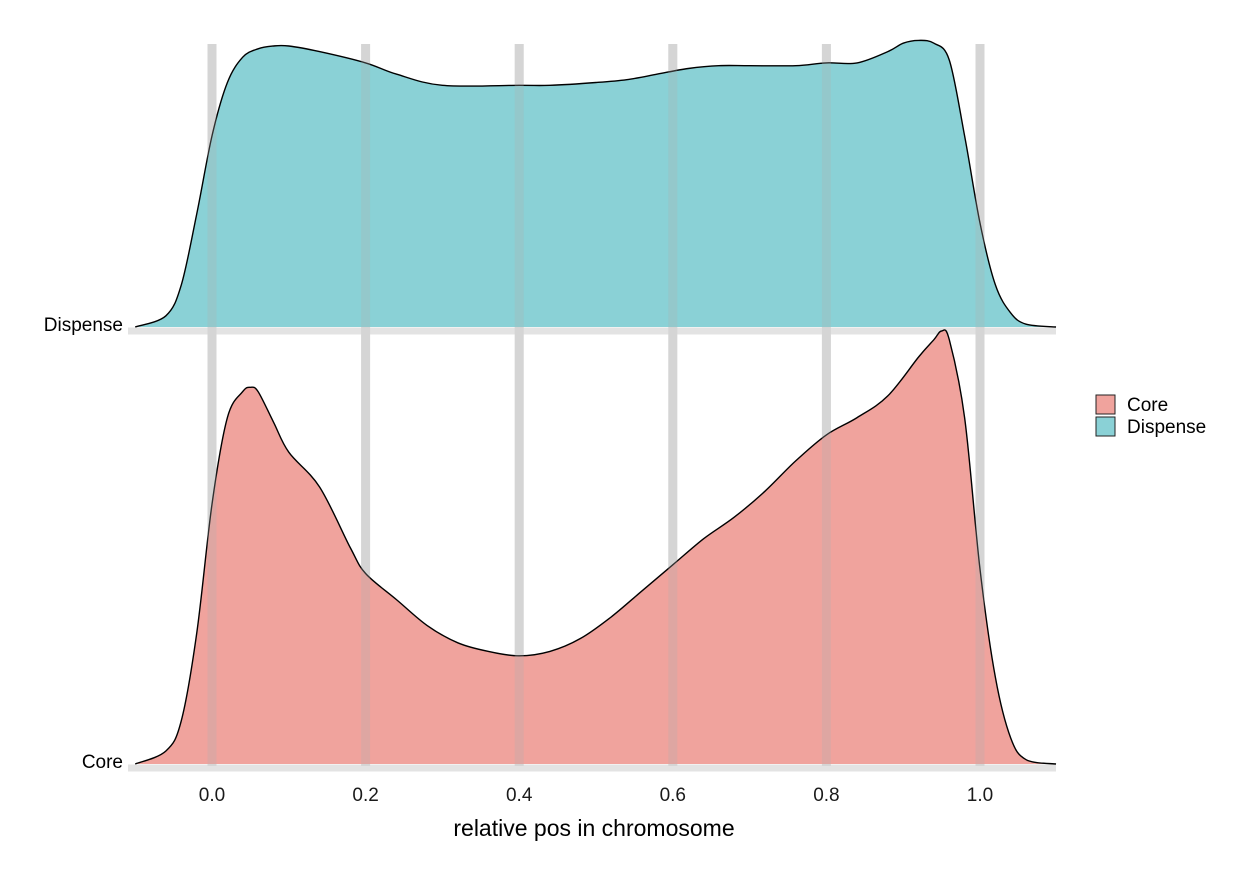  Describe the element at coordinates (102, 762) in the screenshot. I see `row-label-core: Core` at that location.